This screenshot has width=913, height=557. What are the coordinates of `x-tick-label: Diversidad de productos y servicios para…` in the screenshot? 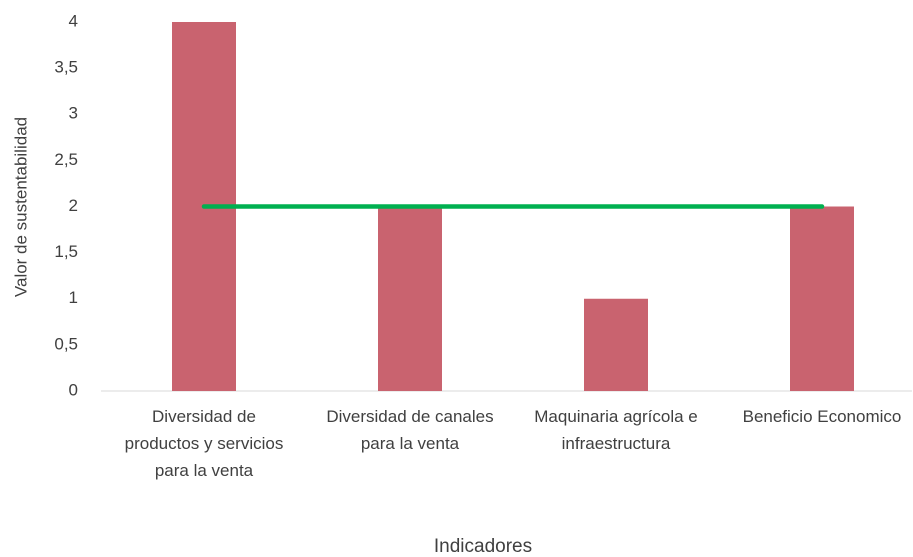 It's located at (204, 443).